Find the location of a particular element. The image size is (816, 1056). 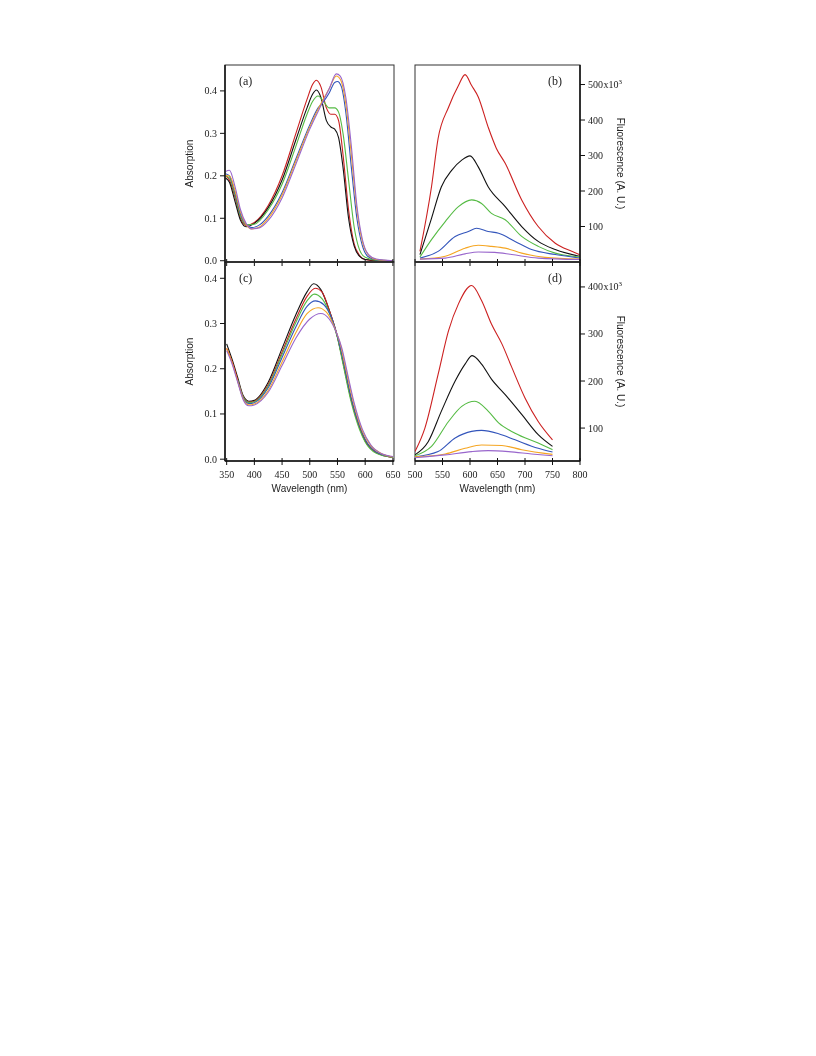

x-tick-label: 400 is located at coordinates (254, 474).